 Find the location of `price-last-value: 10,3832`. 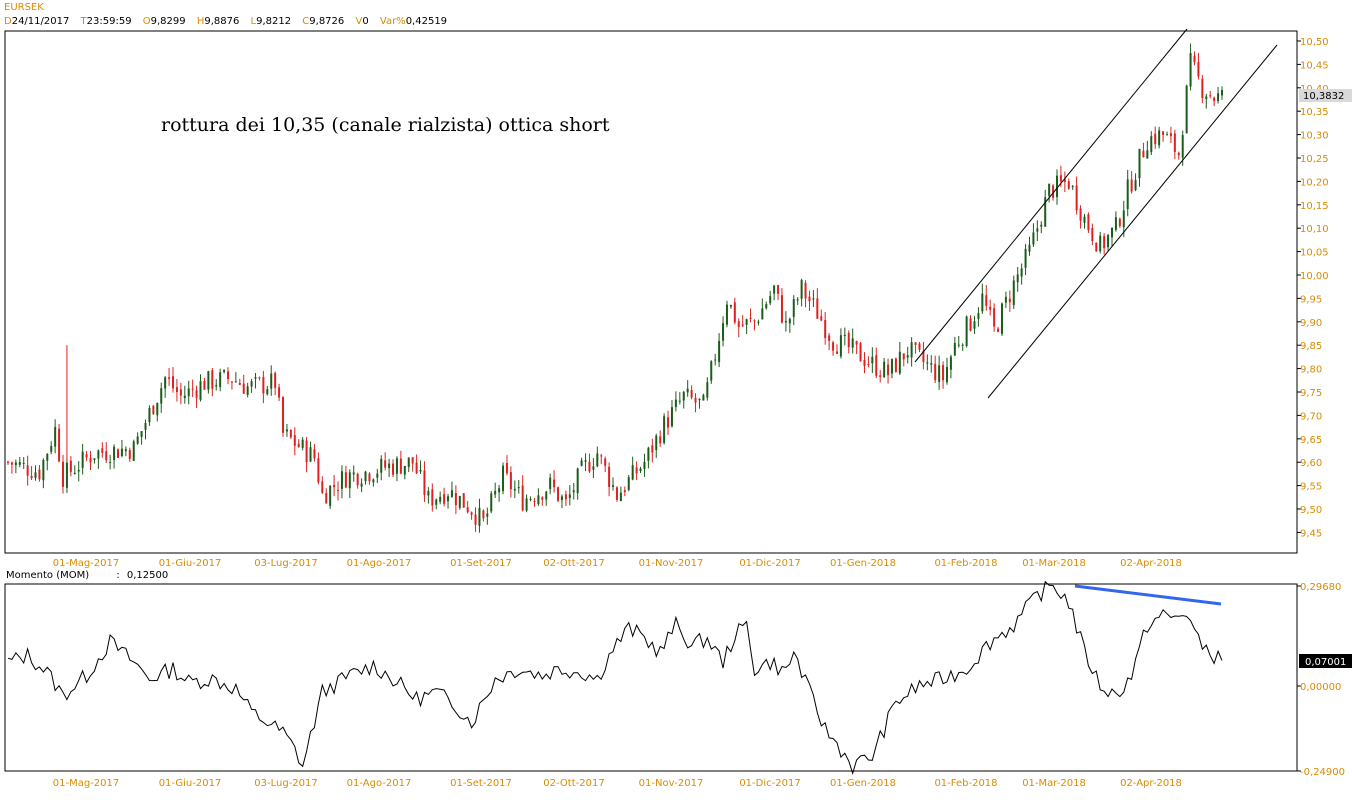

price-last-value: 10,3832 is located at coordinates (1325, 95).